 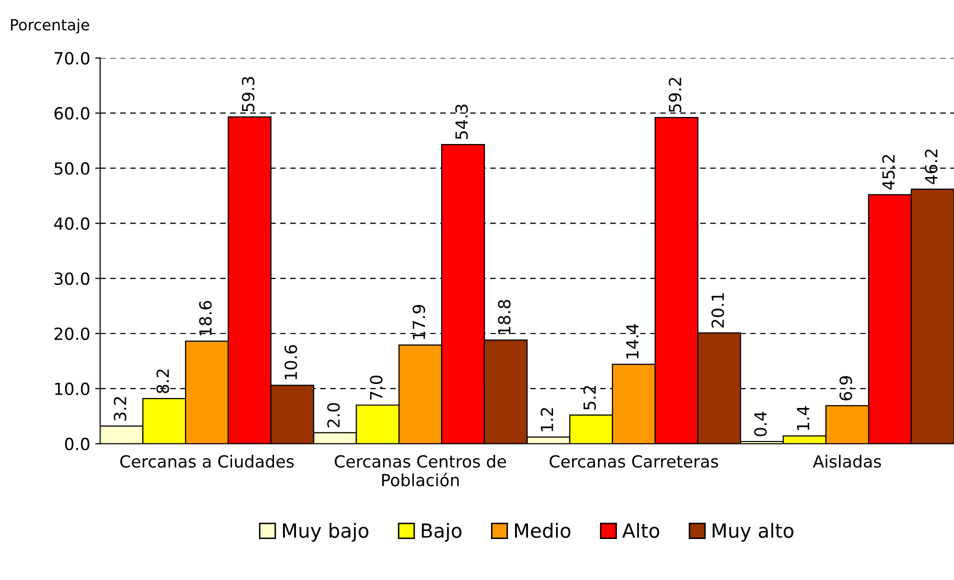 What do you see at coordinates (207, 461) in the screenshot?
I see `x-tick-label: Cercanas a Ciudades` at bounding box center [207, 461].